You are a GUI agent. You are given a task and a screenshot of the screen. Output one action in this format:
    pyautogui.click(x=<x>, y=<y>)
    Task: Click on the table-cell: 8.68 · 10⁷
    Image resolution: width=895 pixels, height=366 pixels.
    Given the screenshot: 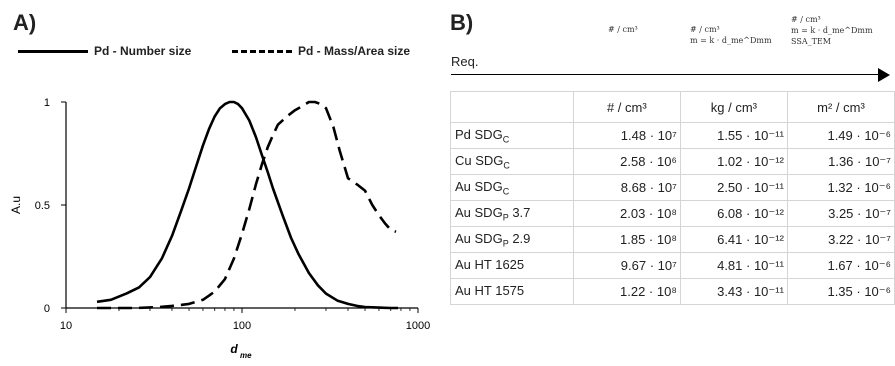 What is the action you would take?
    pyautogui.click(x=626, y=187)
    